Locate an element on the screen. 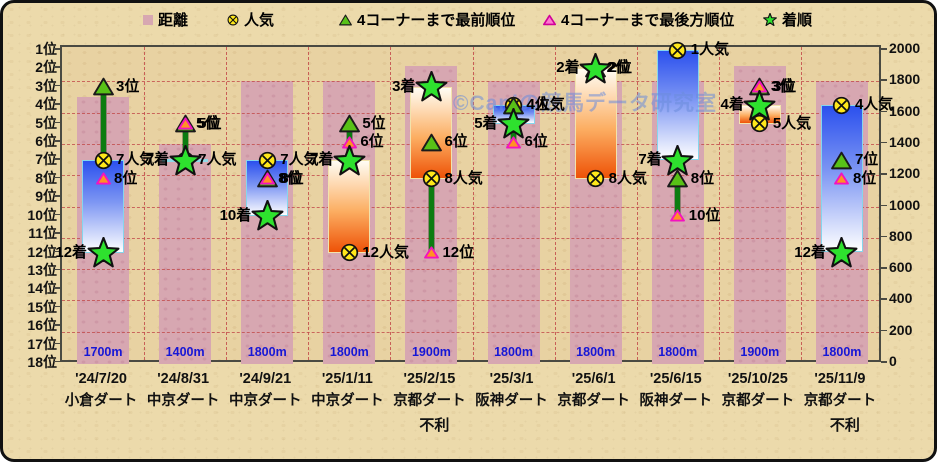 The image size is (937, 462). x-axis-date-label: '25/6/15 is located at coordinates (675, 379).